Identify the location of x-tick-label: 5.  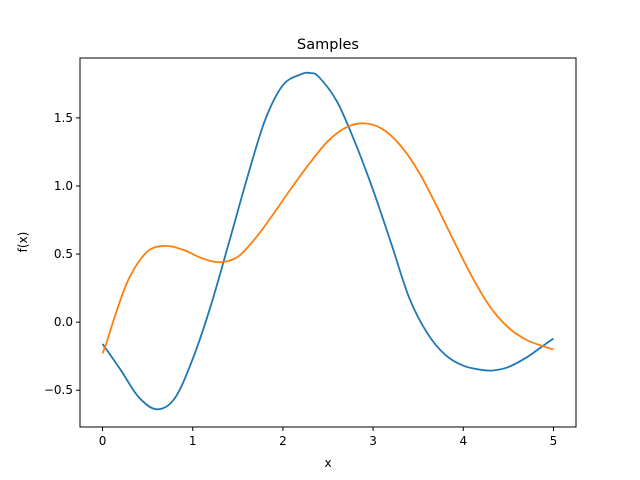
(554, 441).